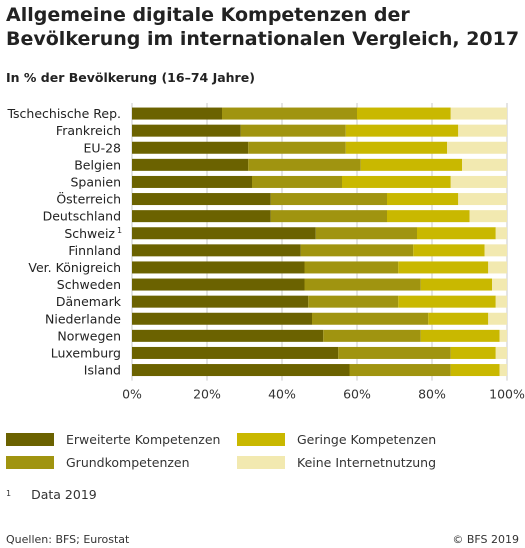 The height and width of the screenshot is (548, 525). Describe the element at coordinates (485, 539) in the screenshot. I see `copyright-text: © BFS 2019` at that location.